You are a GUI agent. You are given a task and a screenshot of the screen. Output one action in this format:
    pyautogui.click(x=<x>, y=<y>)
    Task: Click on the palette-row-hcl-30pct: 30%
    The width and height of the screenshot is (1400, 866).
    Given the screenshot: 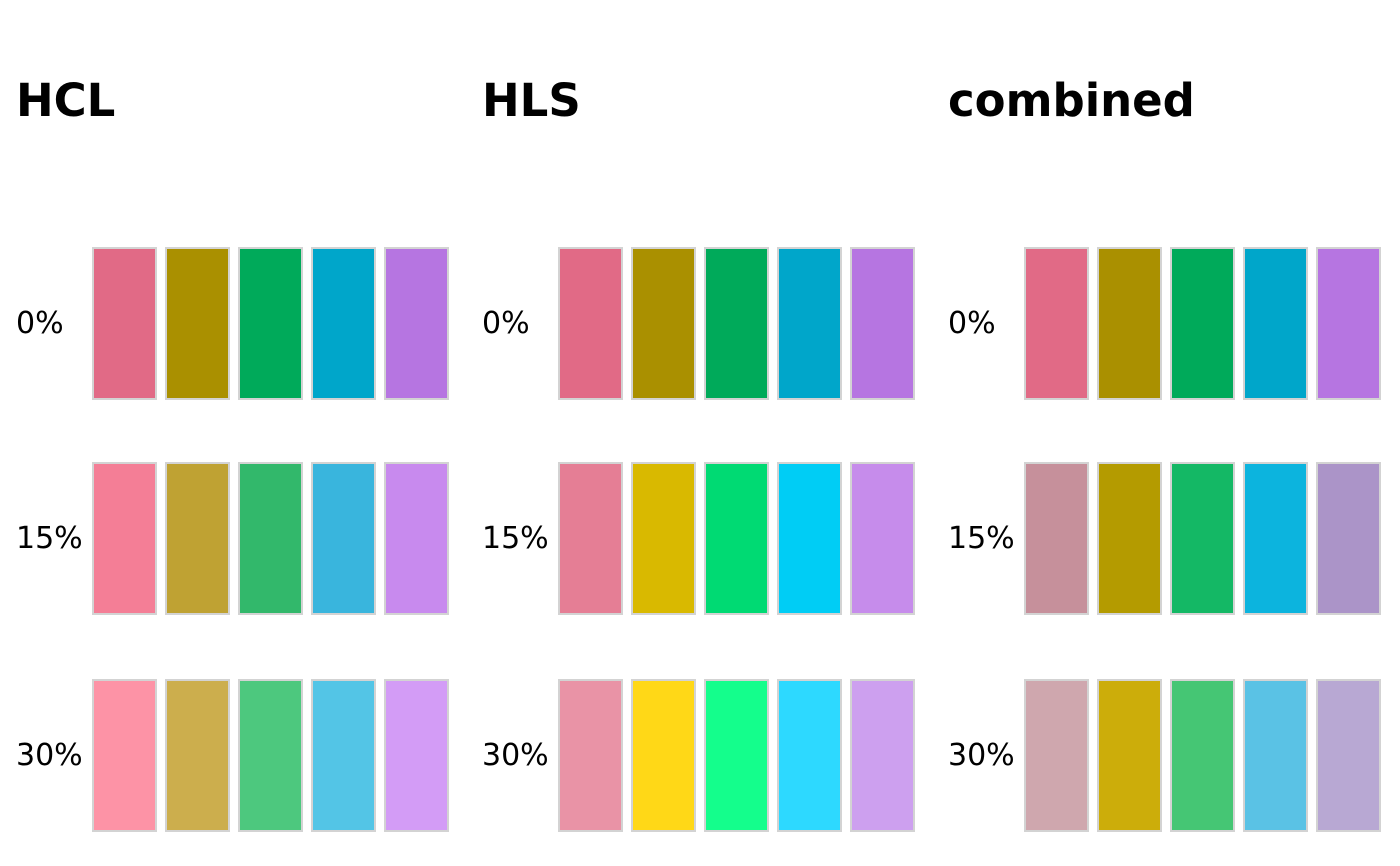 What is the action you would take?
    pyautogui.click(x=232, y=755)
    